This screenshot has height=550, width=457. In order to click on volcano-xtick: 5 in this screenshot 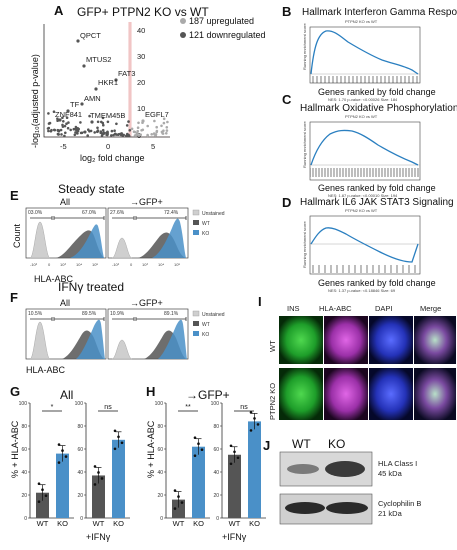, I will do `click(153, 146)`.